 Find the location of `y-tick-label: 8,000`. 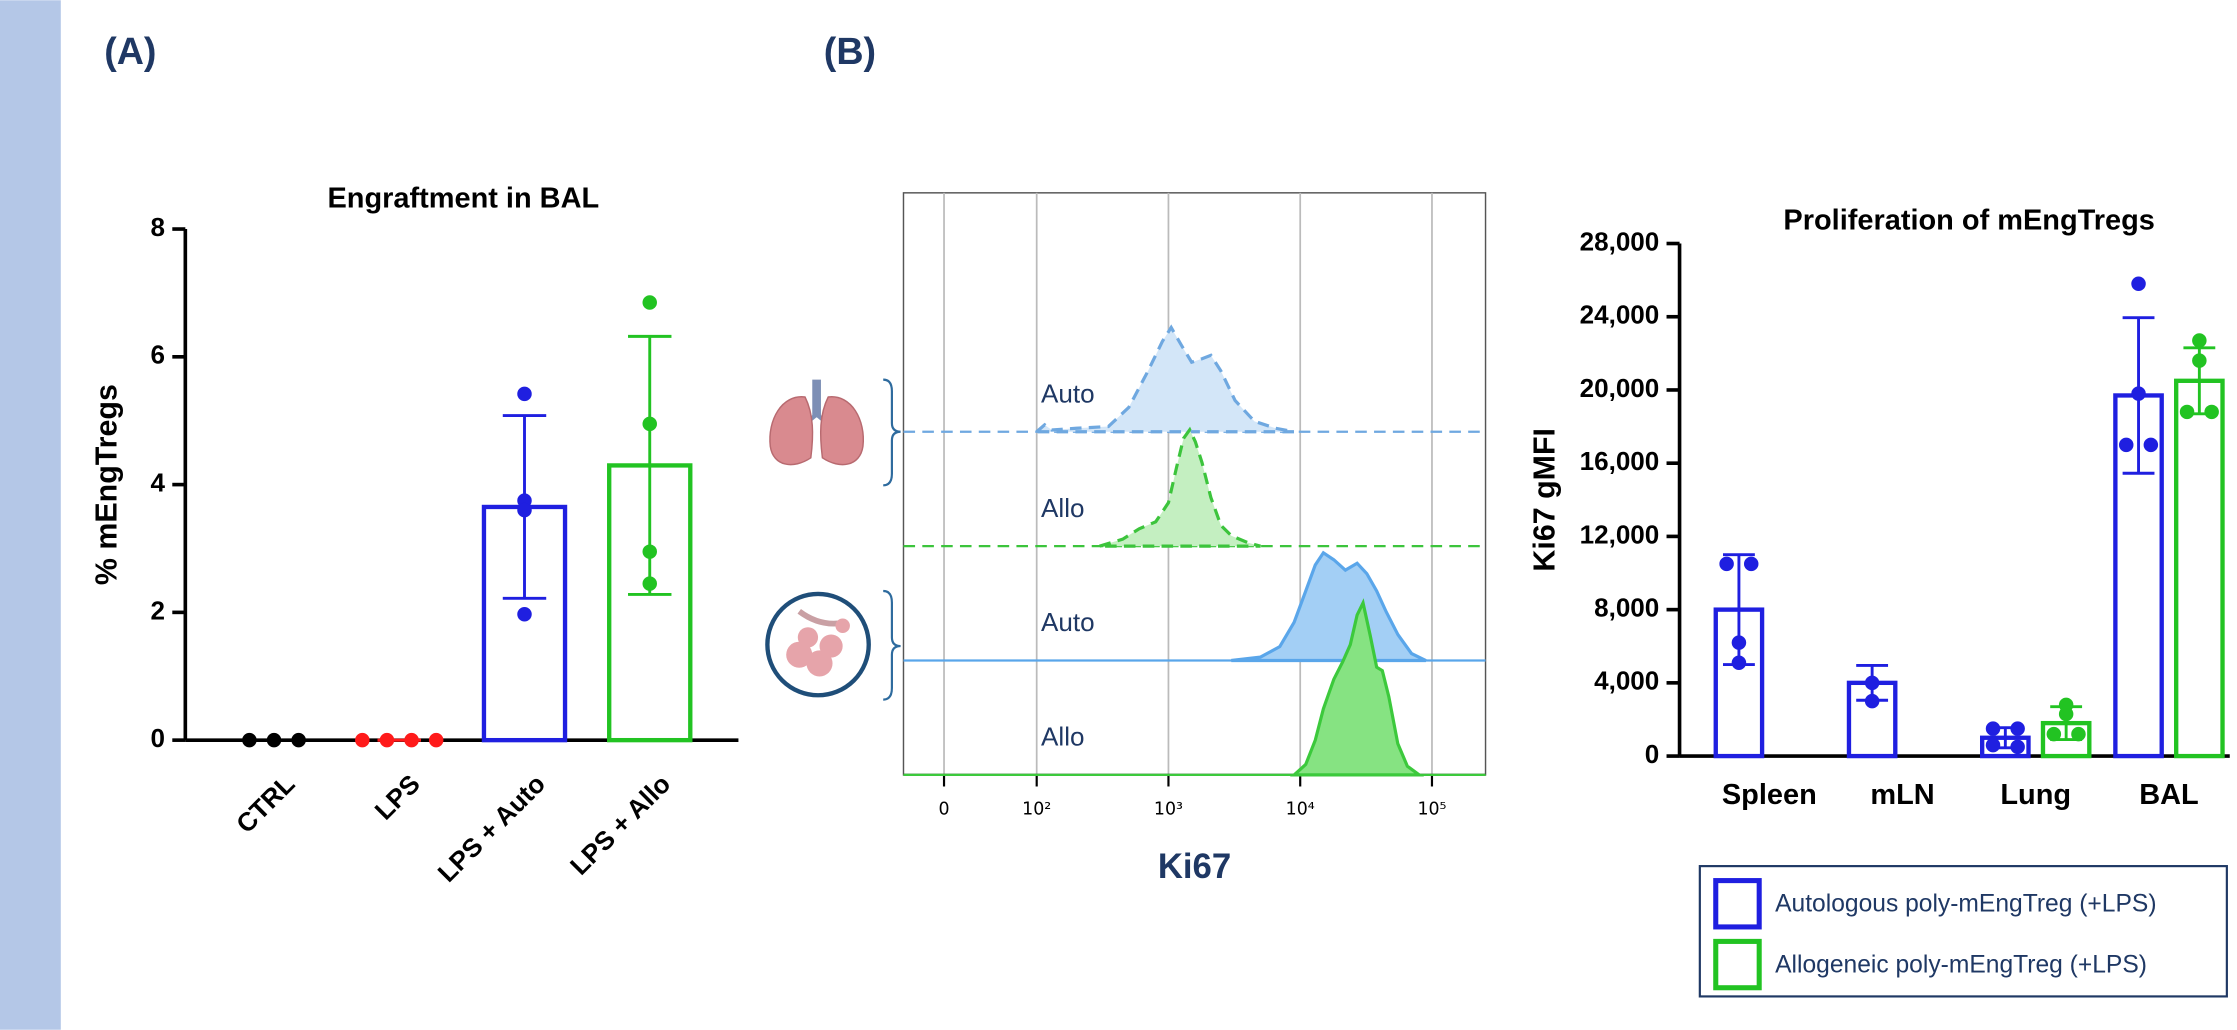

y-tick-label: 8,000 is located at coordinates (1626, 608).